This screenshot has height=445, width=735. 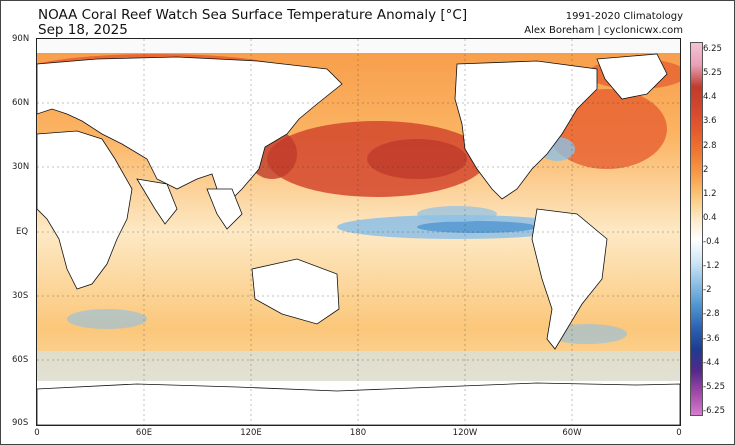 What do you see at coordinates (711, 242) in the screenshot?
I see `colorbar-tick-label: -0.4` at bounding box center [711, 242].